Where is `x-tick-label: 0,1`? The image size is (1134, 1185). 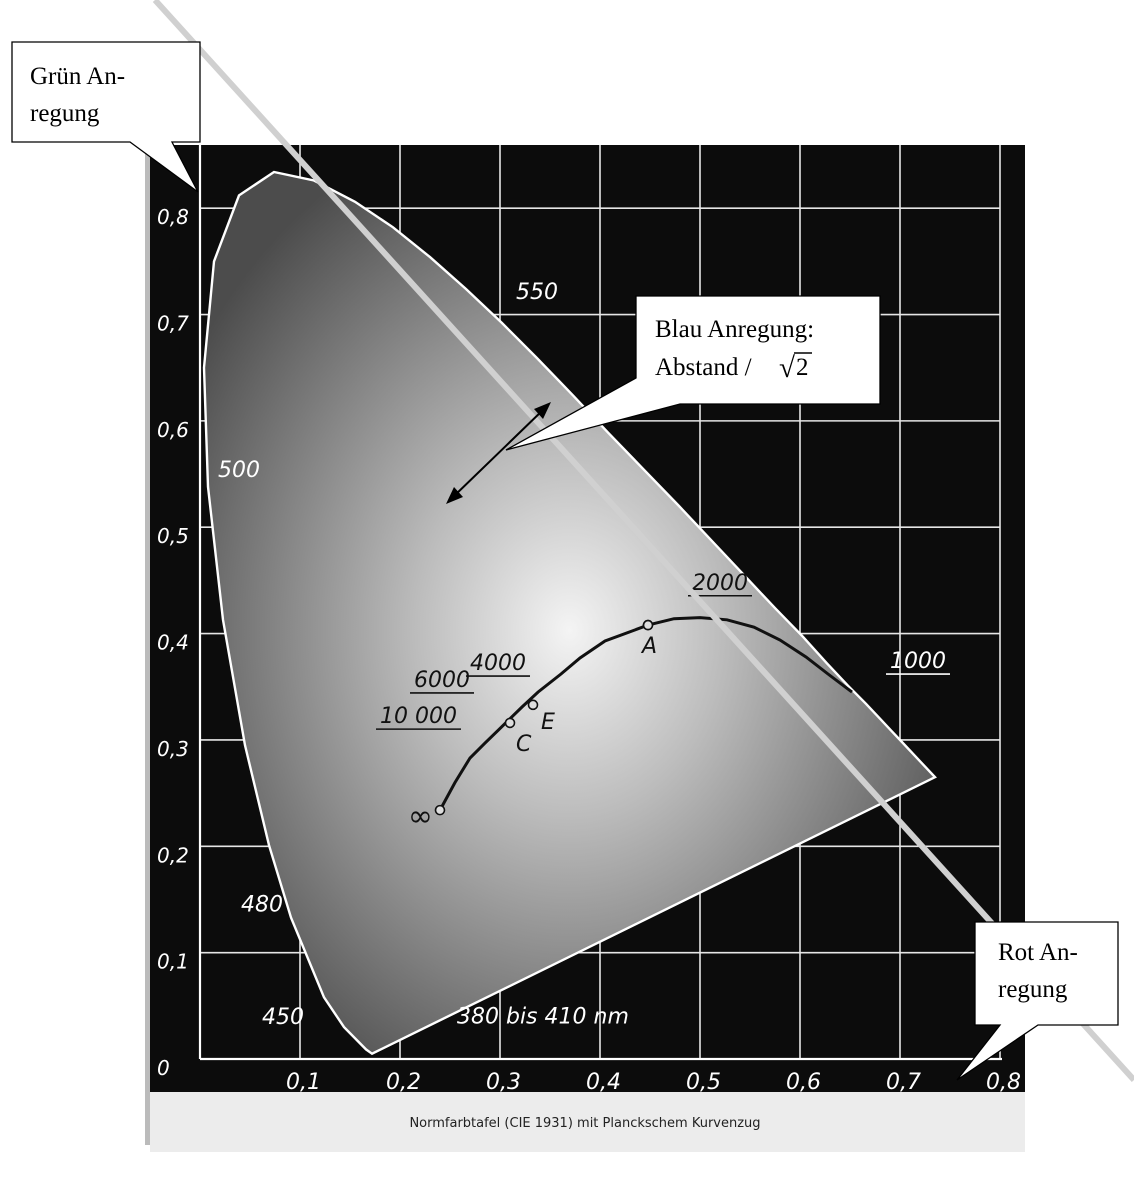 x-tick-label: 0,1 is located at coordinates (303, 1082).